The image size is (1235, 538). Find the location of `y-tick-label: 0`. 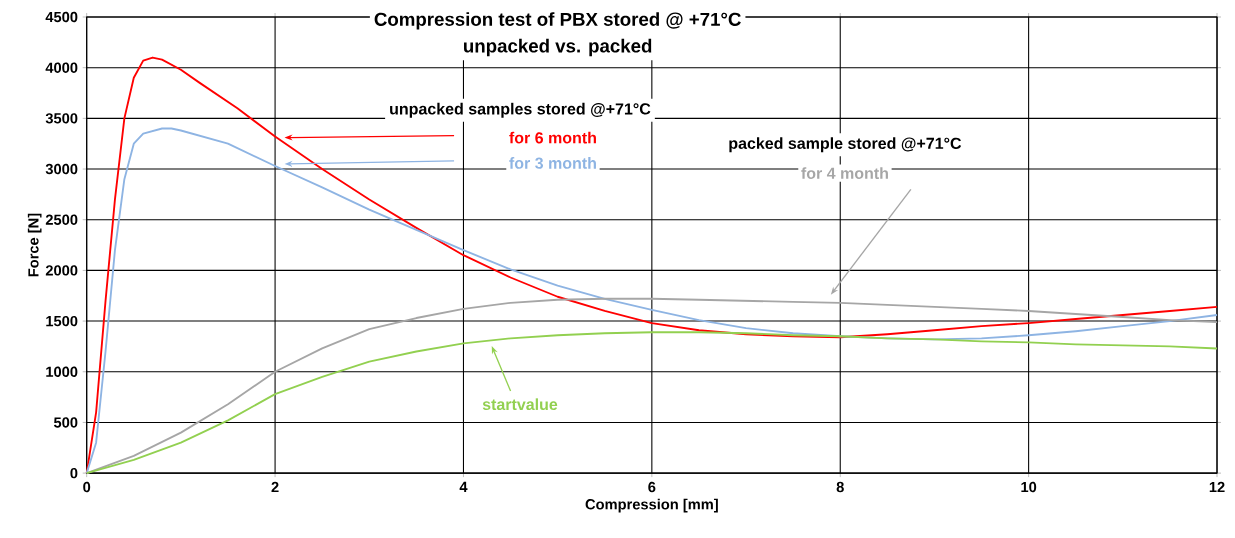

y-tick-label: 0 is located at coordinates (74, 473).